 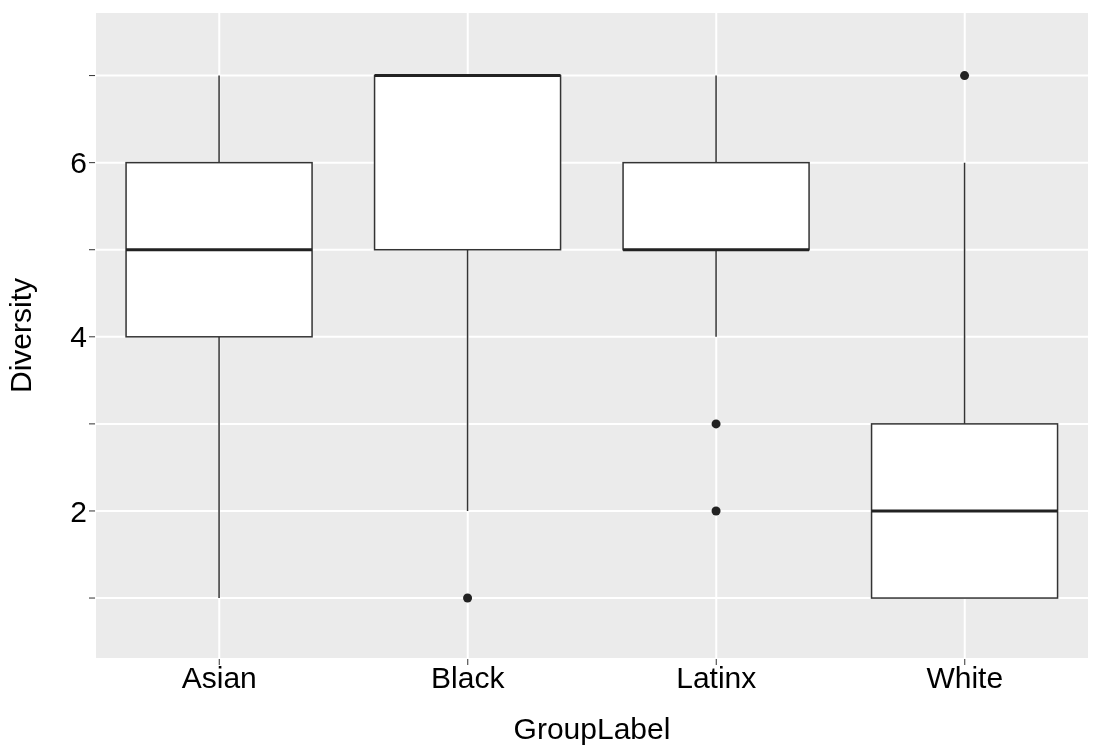 I want to click on x-axis-title: GroupLabel, so click(x=592, y=728).